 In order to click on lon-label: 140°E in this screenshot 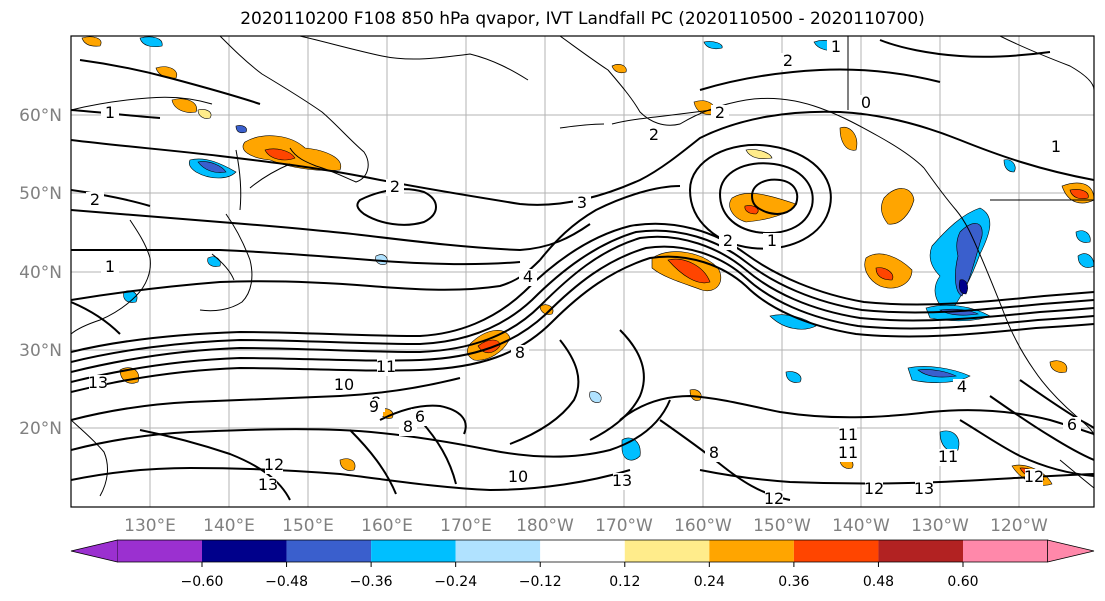, I will do `click(229, 526)`.